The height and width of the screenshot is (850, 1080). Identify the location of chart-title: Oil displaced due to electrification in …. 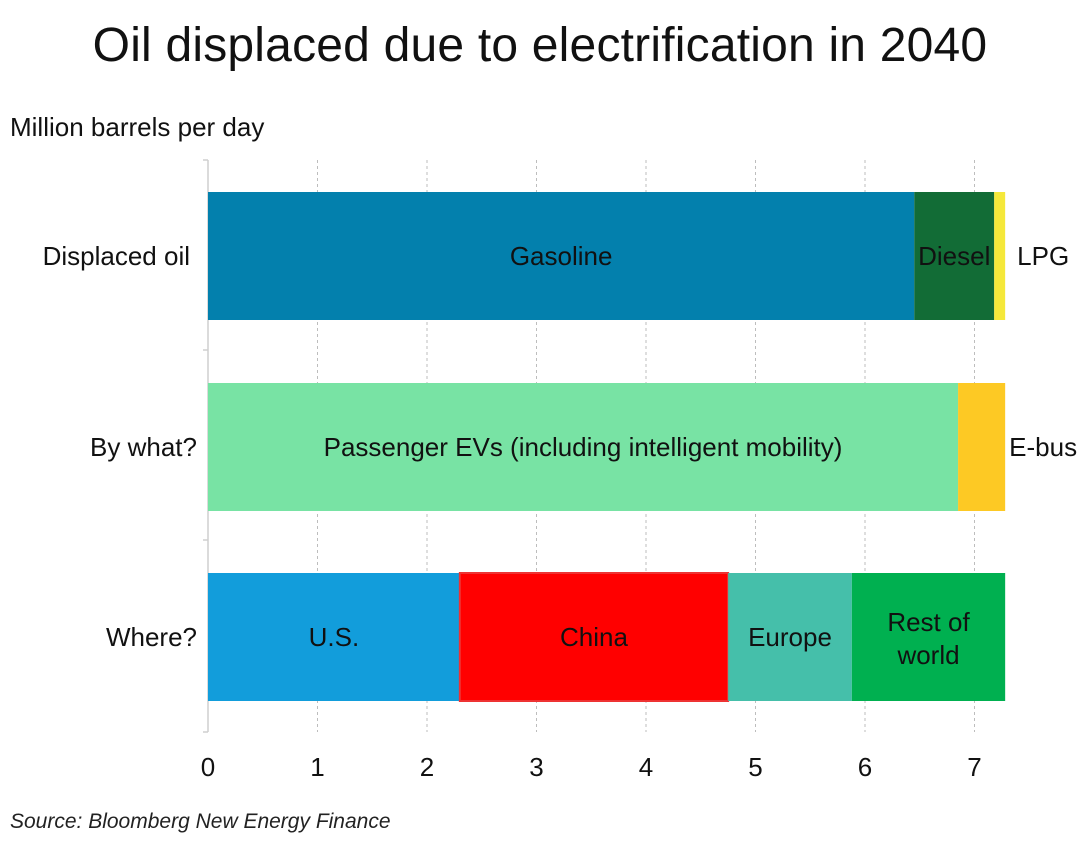
(540, 45).